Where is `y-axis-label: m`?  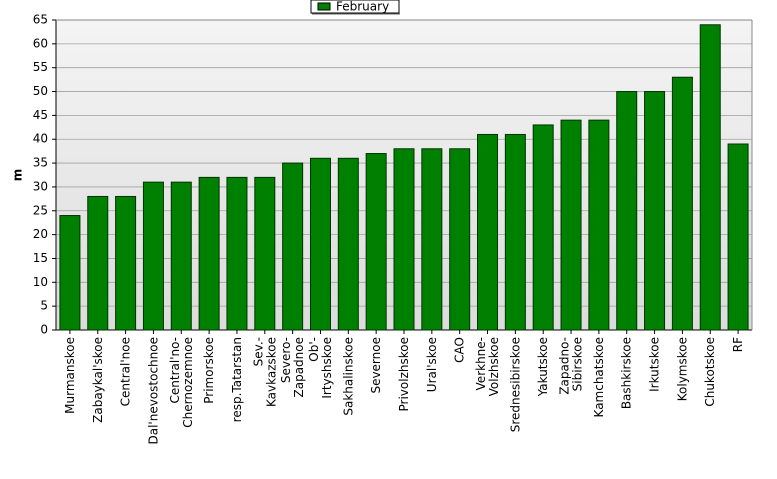 y-axis-label: m is located at coordinates (18, 175).